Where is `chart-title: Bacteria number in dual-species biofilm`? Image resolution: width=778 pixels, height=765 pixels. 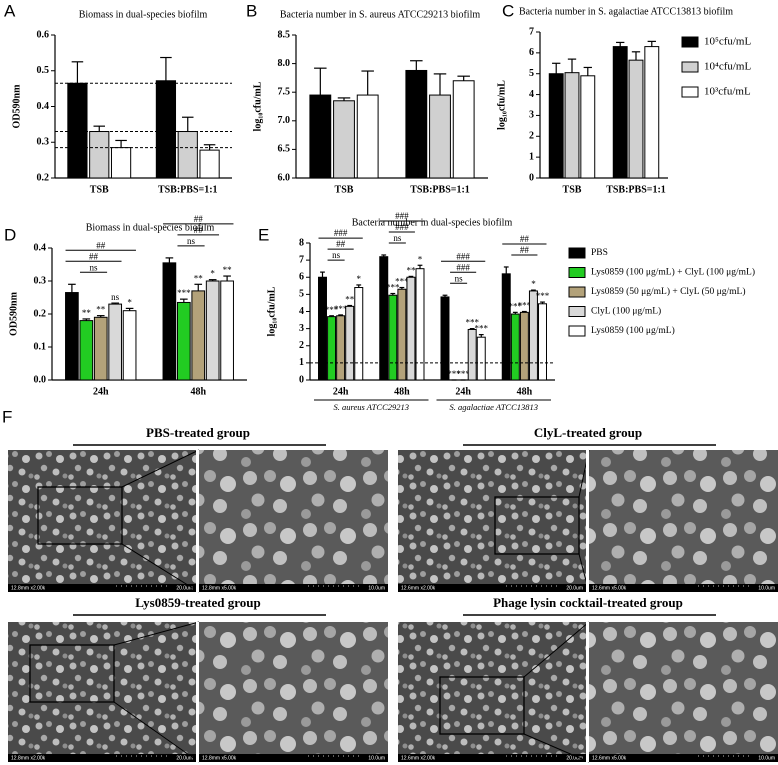
chart-title: Bacteria number in dual-species biofilm is located at coordinates (432, 222).